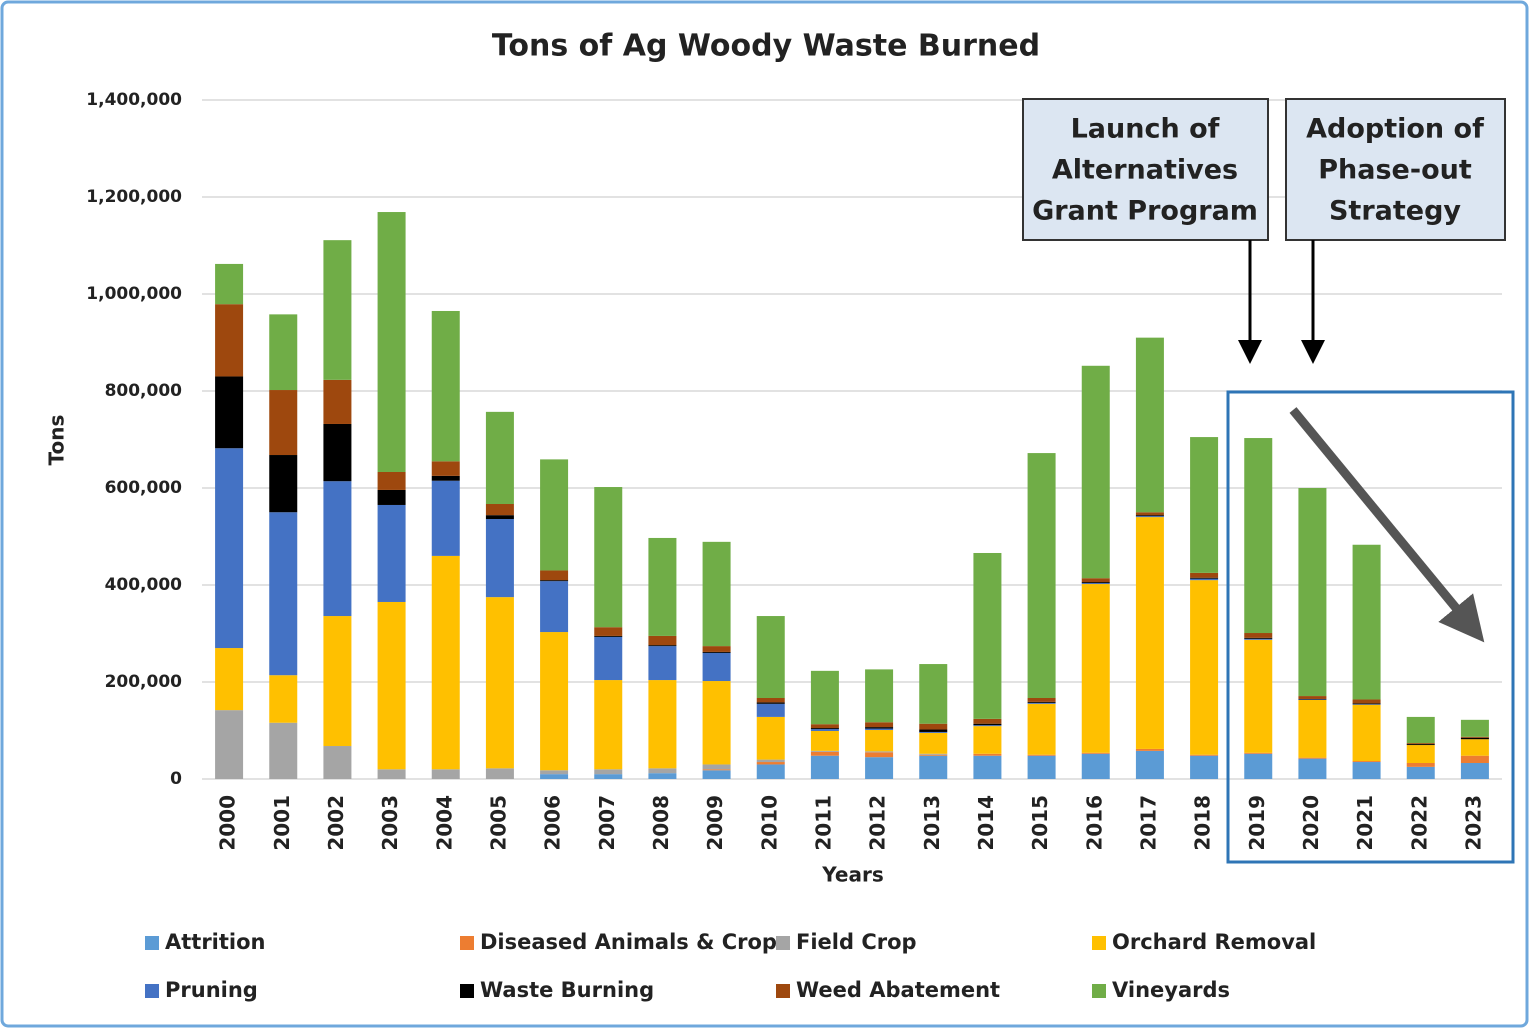 This screenshot has height=1028, width=1529. What do you see at coordinates (898, 990) in the screenshot?
I see `legend-label: Weed Abatement` at bounding box center [898, 990].